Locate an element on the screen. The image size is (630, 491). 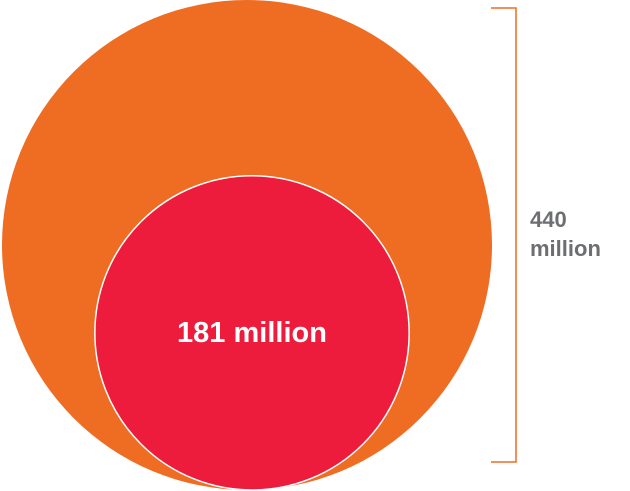
outer-bubble-label: 440 million is located at coordinates (577, 234).